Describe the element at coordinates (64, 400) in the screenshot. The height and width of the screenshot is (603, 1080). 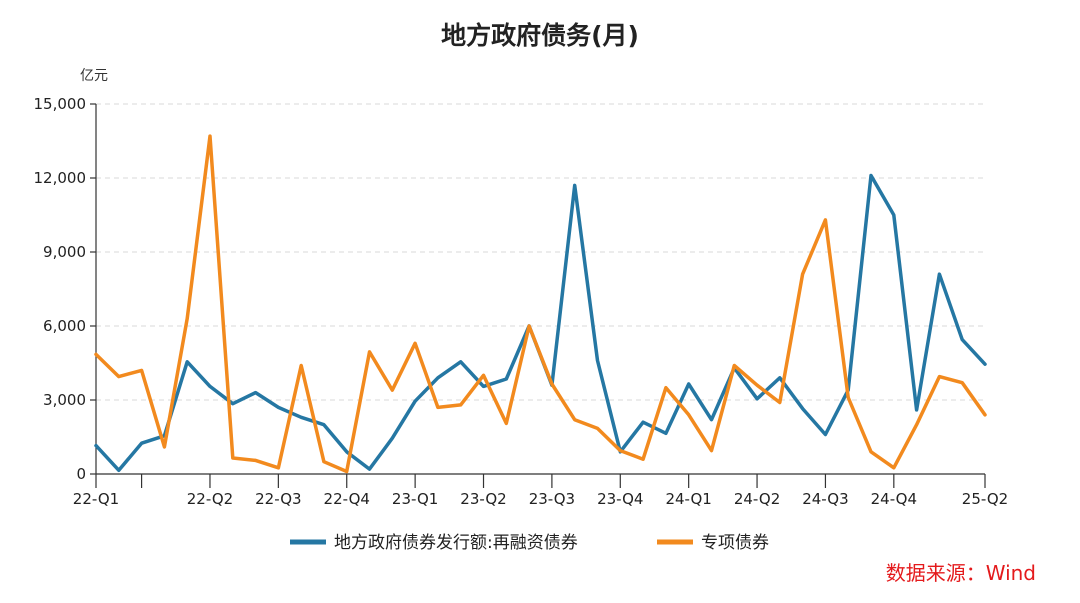
I see `y-tick-label: 3,000` at that location.